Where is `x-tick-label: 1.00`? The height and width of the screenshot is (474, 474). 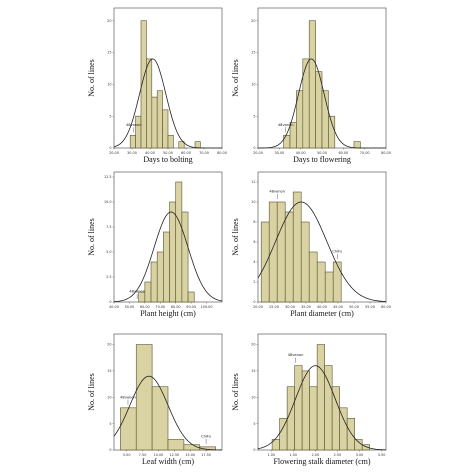
x-tick-label: 1.00 is located at coordinates (271, 455).